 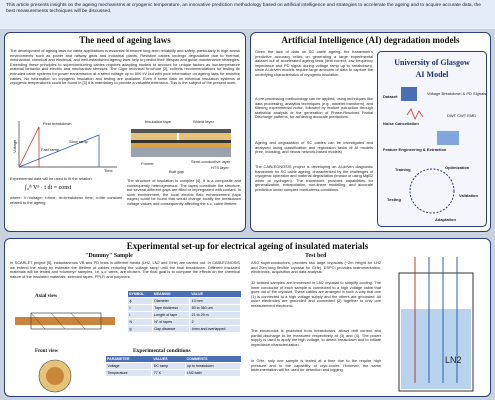 What do you see at coordinates (171, 294) in the screenshot?
I see `header-cell: MEANING` at bounding box center [171, 294].